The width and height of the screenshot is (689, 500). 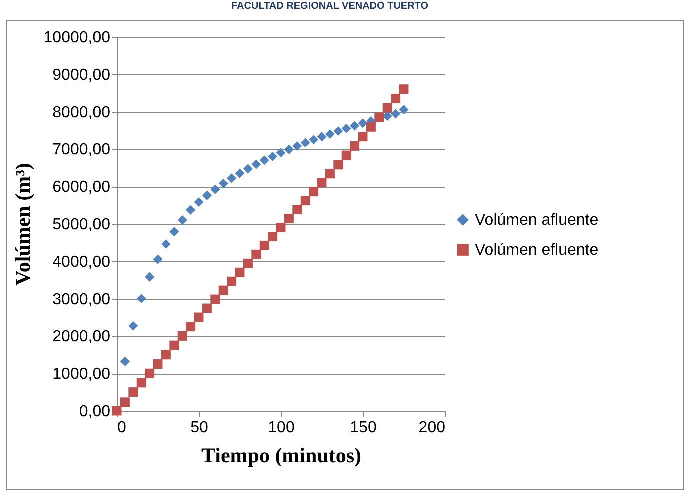 What do you see at coordinates (281, 456) in the screenshot?
I see `x-axis-title: Tiempo (minutos)` at bounding box center [281, 456].